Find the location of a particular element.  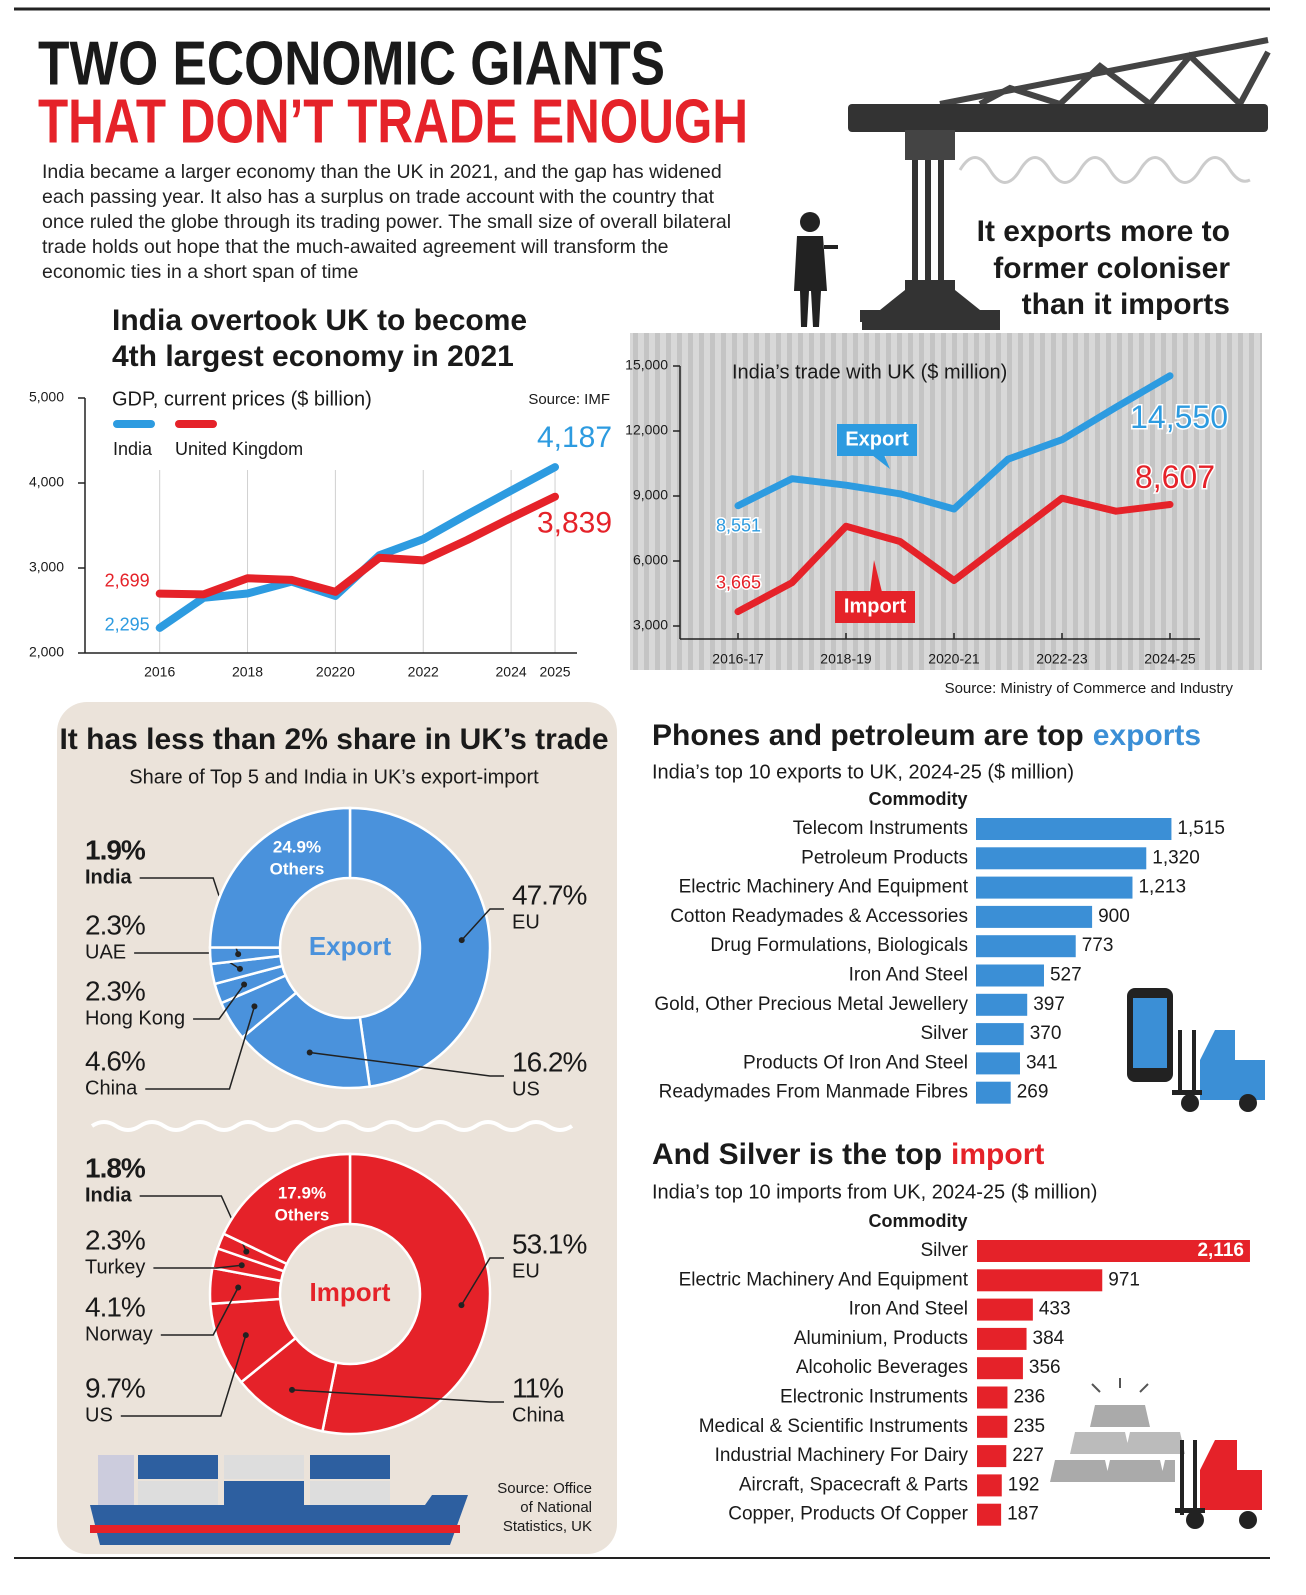

y-tick-label: 15,000 is located at coordinates (646, 365).